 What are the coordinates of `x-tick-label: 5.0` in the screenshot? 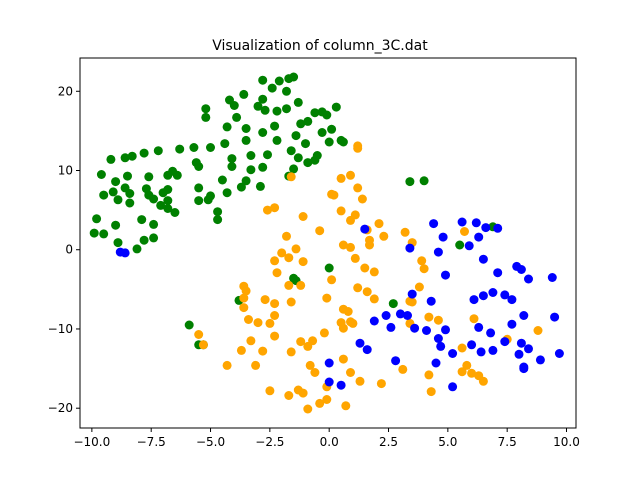 It's located at (447, 442).